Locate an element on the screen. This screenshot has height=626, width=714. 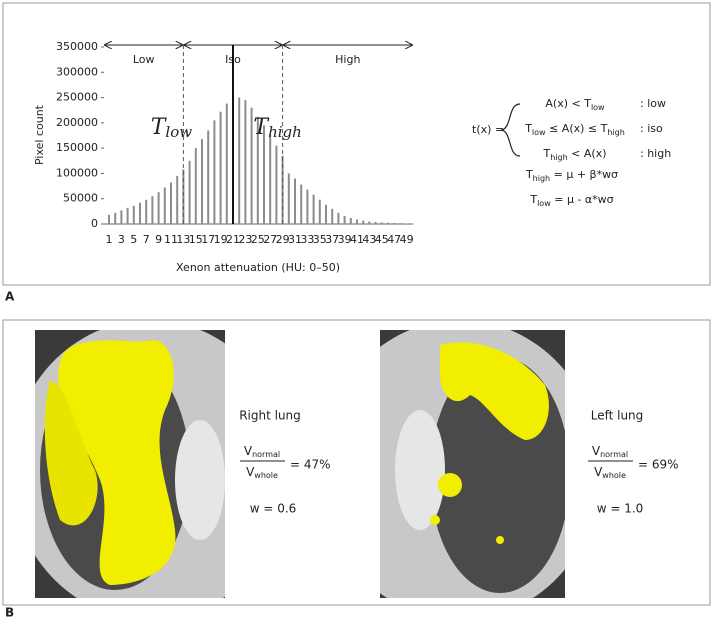
y-axis-title: Pixel count is located at coordinates (39, 134).